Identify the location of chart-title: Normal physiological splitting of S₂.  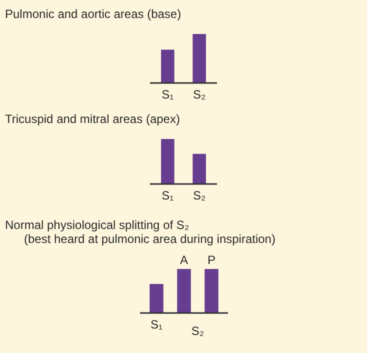
(97, 225).